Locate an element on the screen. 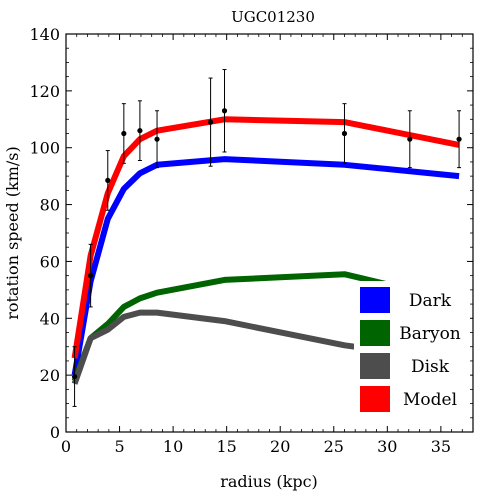 The image size is (500, 500). x-tick-label: 0 is located at coordinates (66, 446).